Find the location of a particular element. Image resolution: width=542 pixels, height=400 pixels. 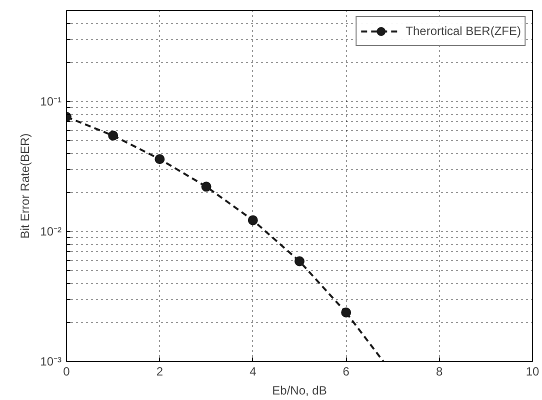

x-tick-label: 2 is located at coordinates (160, 371).